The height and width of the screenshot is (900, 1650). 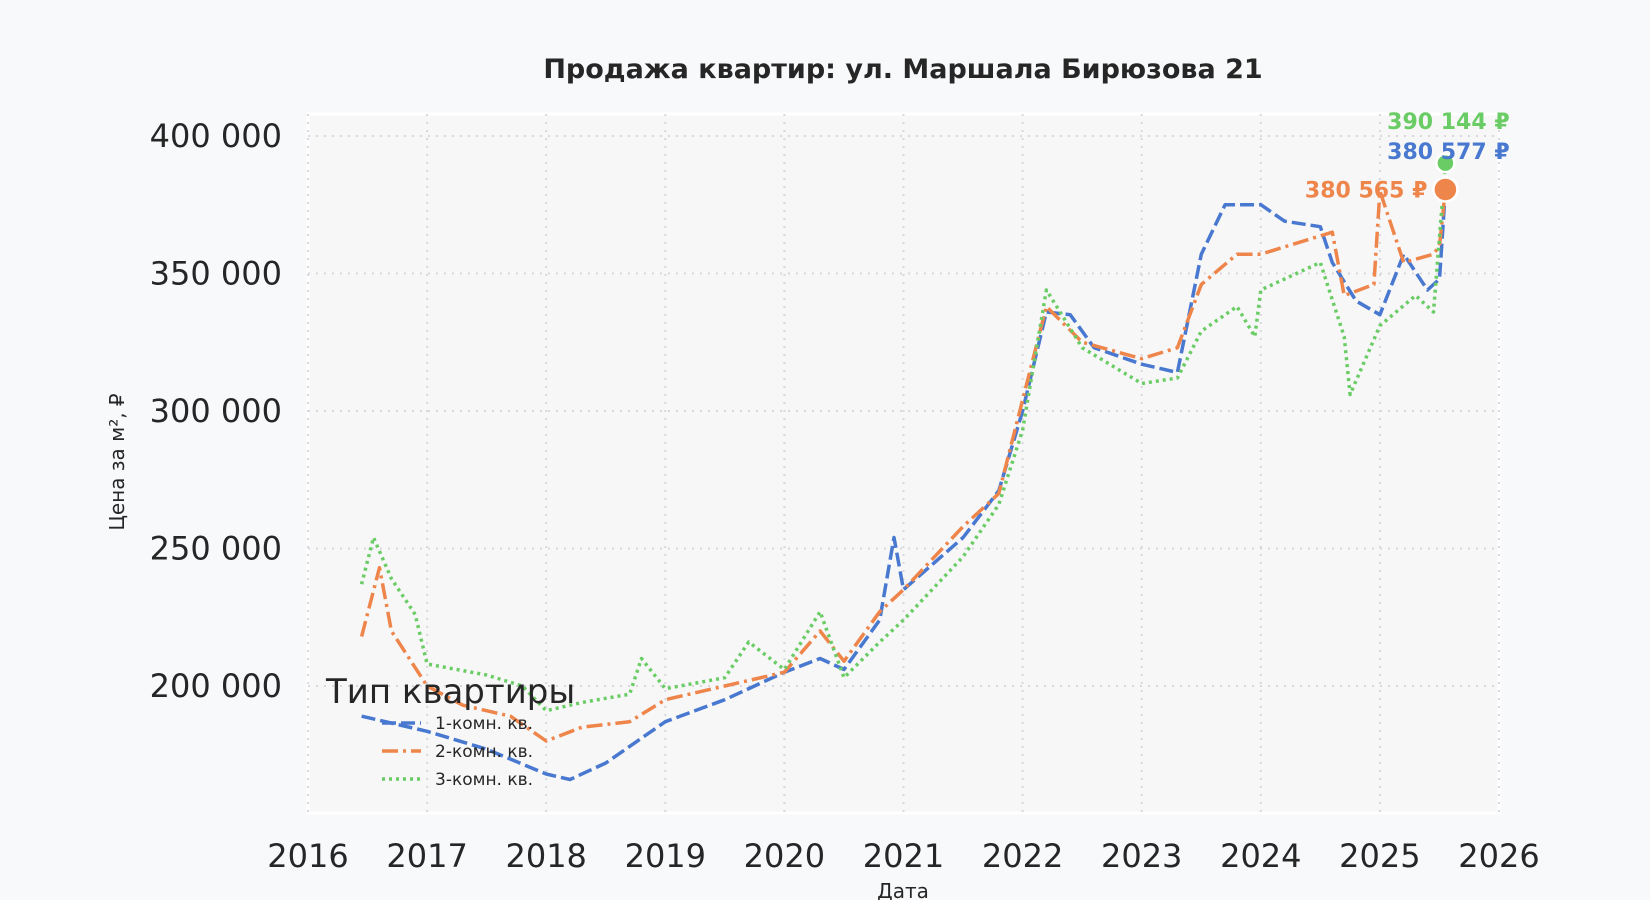 I want to click on x-tick-label: 2021, so click(x=903, y=856).